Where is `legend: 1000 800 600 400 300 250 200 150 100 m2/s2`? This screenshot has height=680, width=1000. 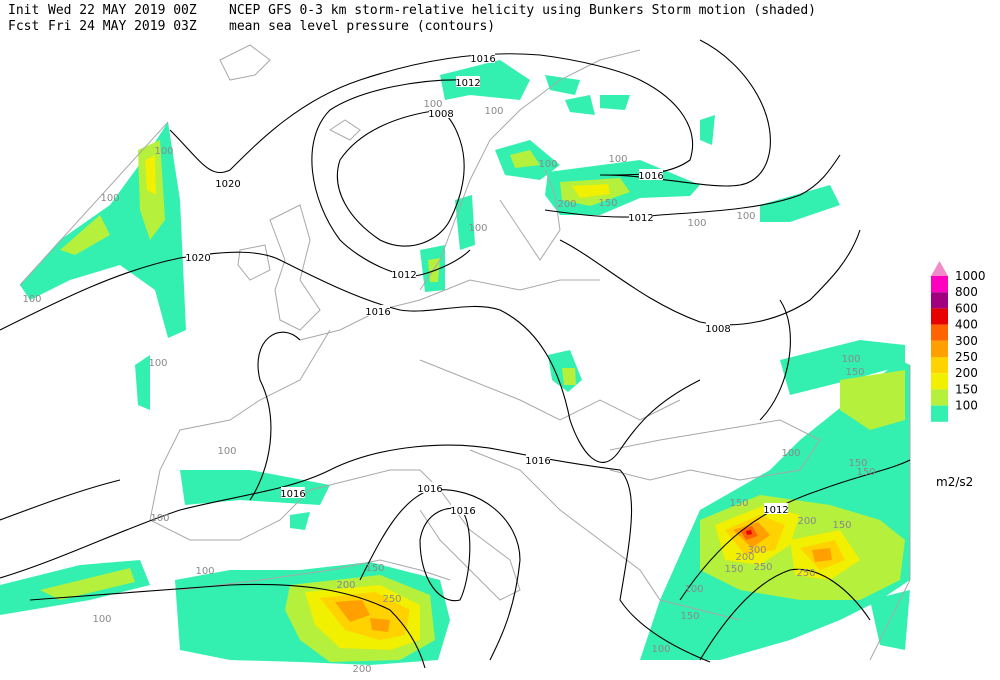
legend: 1000 800 600 400 300 250 200 150 100 m2/s2 is located at coordinates (958, 375).